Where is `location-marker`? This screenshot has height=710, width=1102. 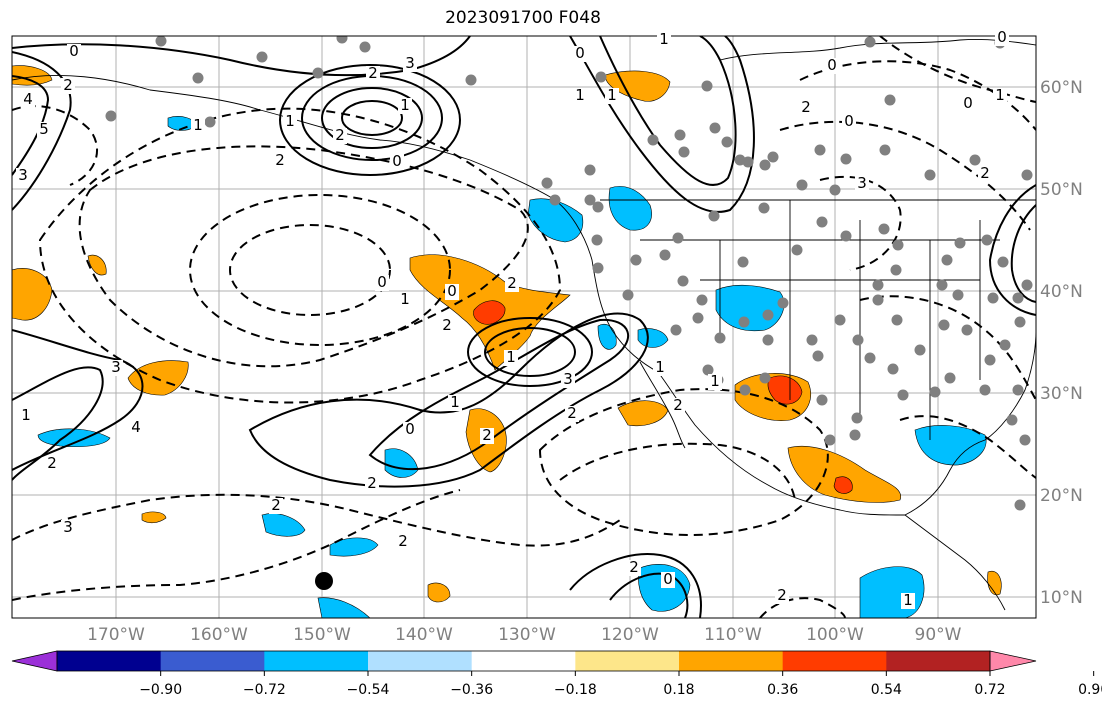
location-marker is located at coordinates (324, 581).